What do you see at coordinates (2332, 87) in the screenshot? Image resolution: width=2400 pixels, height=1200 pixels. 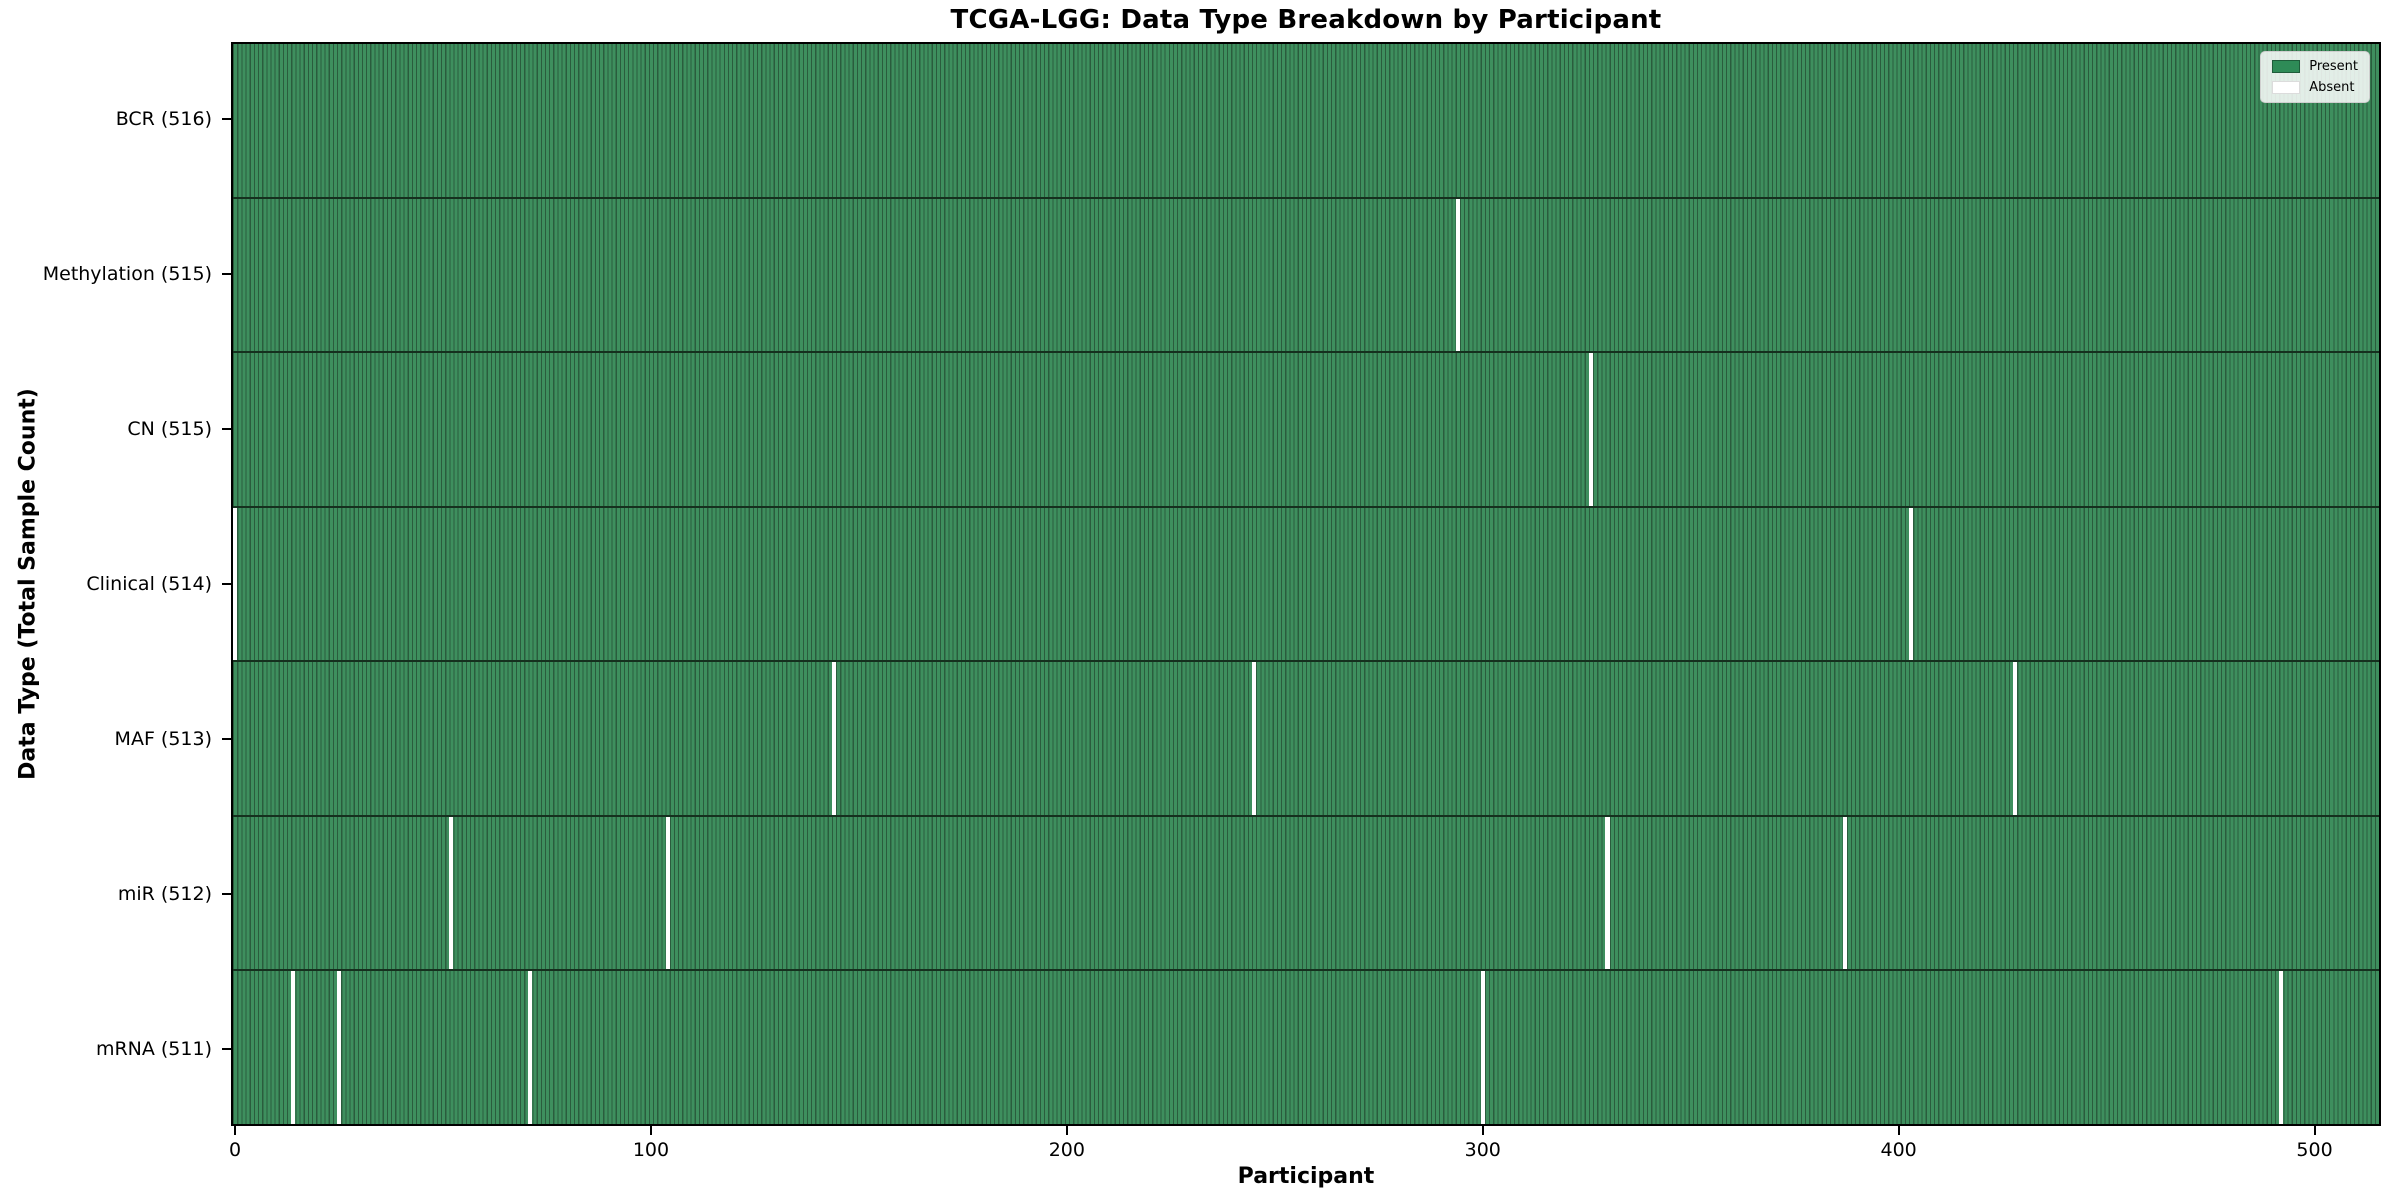 I see `legend-label-absent: Absent` at bounding box center [2332, 87].